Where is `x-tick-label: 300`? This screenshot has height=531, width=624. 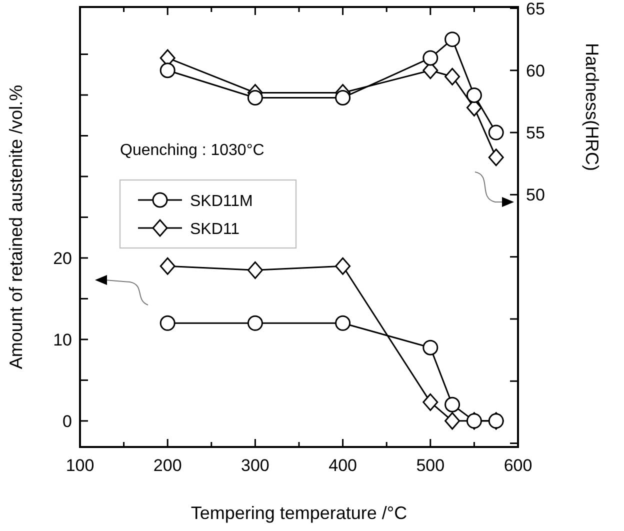
x-tick-label: 300 is located at coordinates (255, 465).